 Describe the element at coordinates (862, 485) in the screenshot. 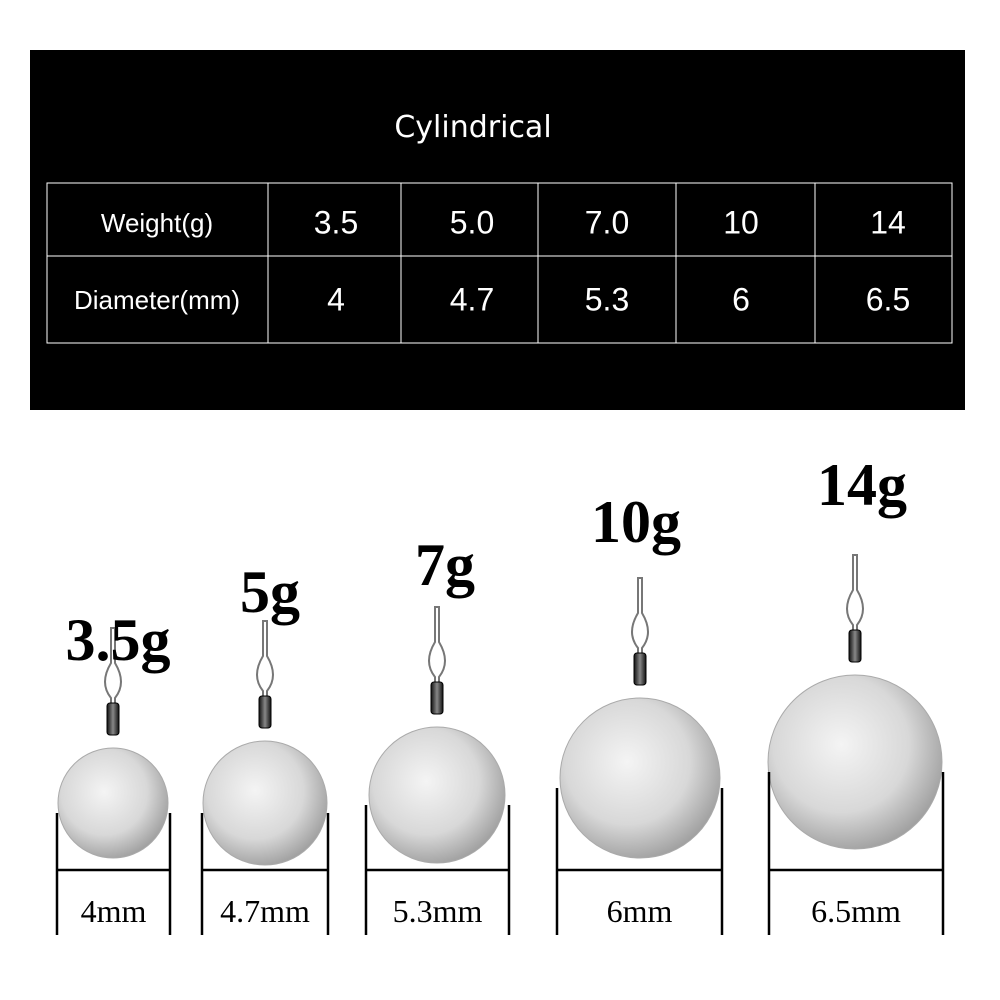

I see `weight-label: 14g` at that location.